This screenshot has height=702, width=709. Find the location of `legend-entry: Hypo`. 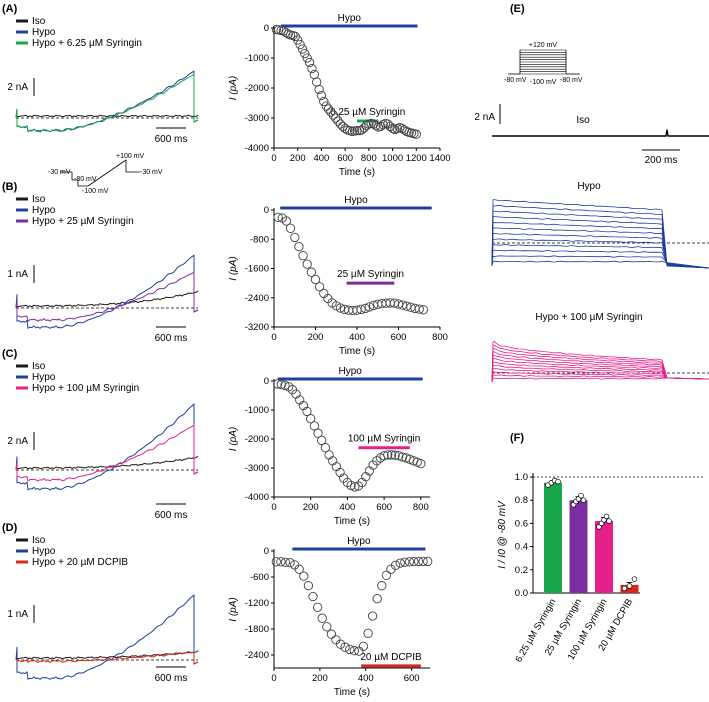

legend-entry: Hypo is located at coordinates (44, 551).